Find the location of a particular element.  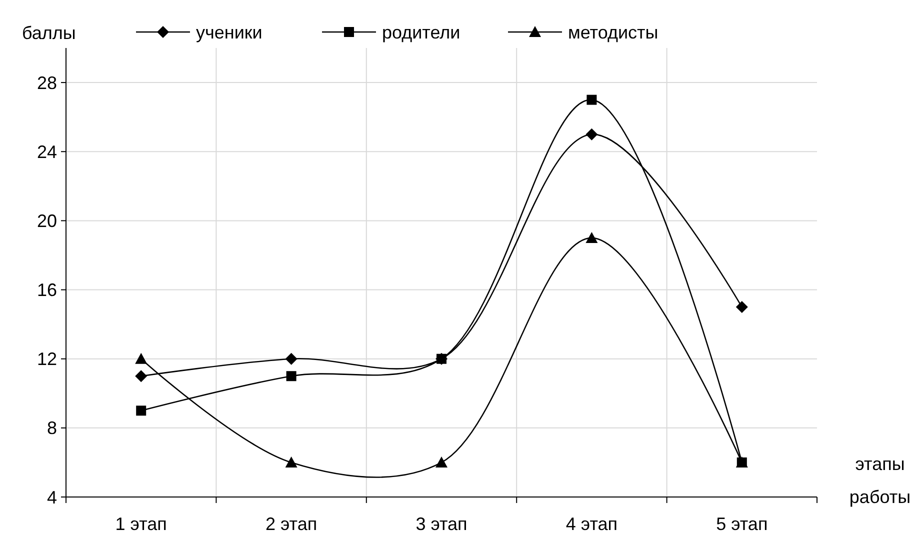

x-tick-label: 3 этап is located at coordinates (442, 524).